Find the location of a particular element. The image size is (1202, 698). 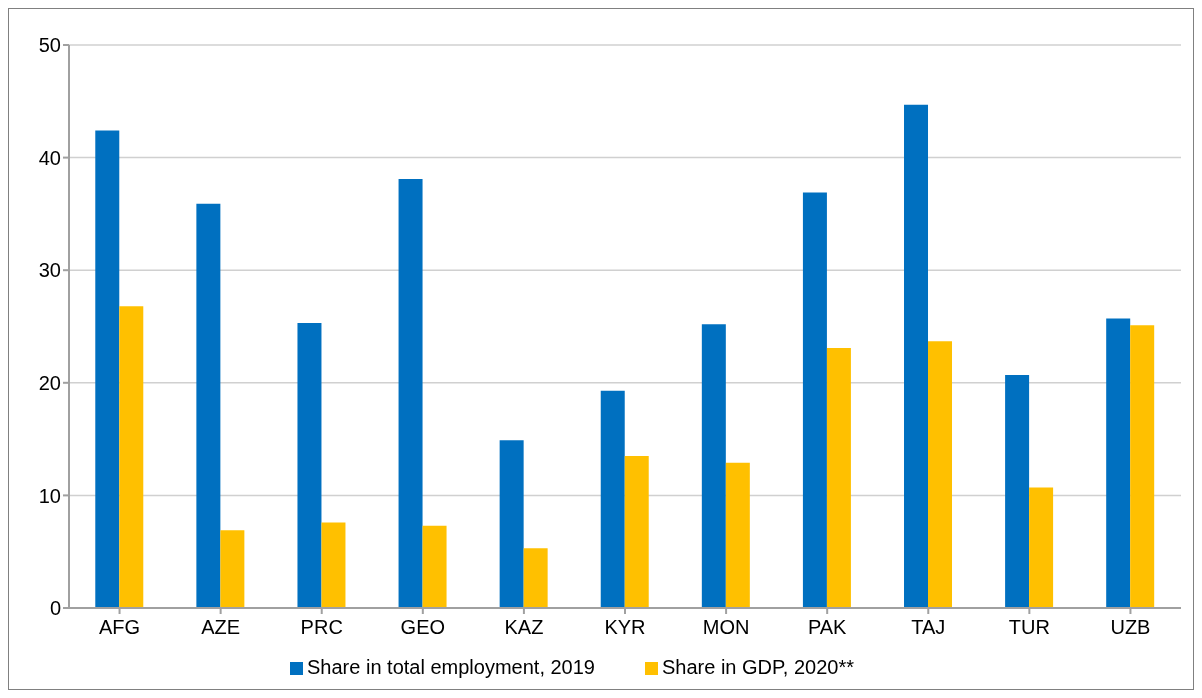

x-tick-label: AZE is located at coordinates (221, 627).